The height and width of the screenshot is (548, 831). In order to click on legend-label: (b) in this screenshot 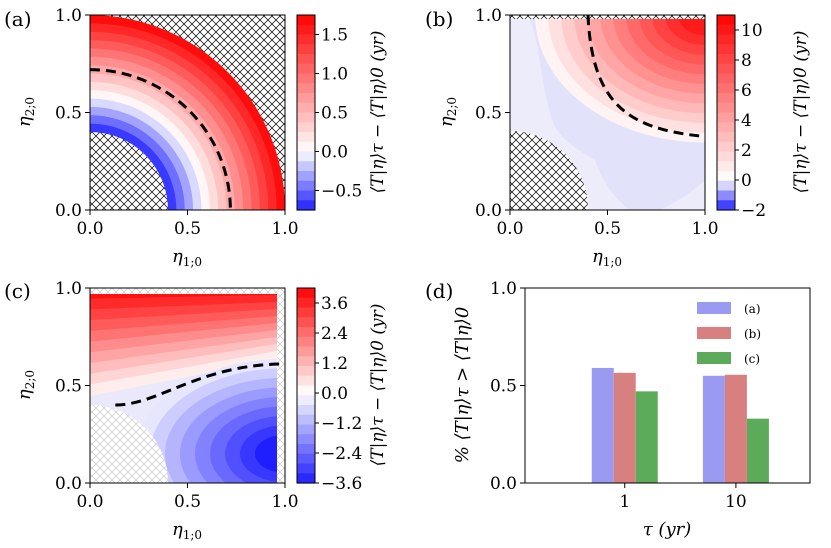, I will do `click(752, 334)`.